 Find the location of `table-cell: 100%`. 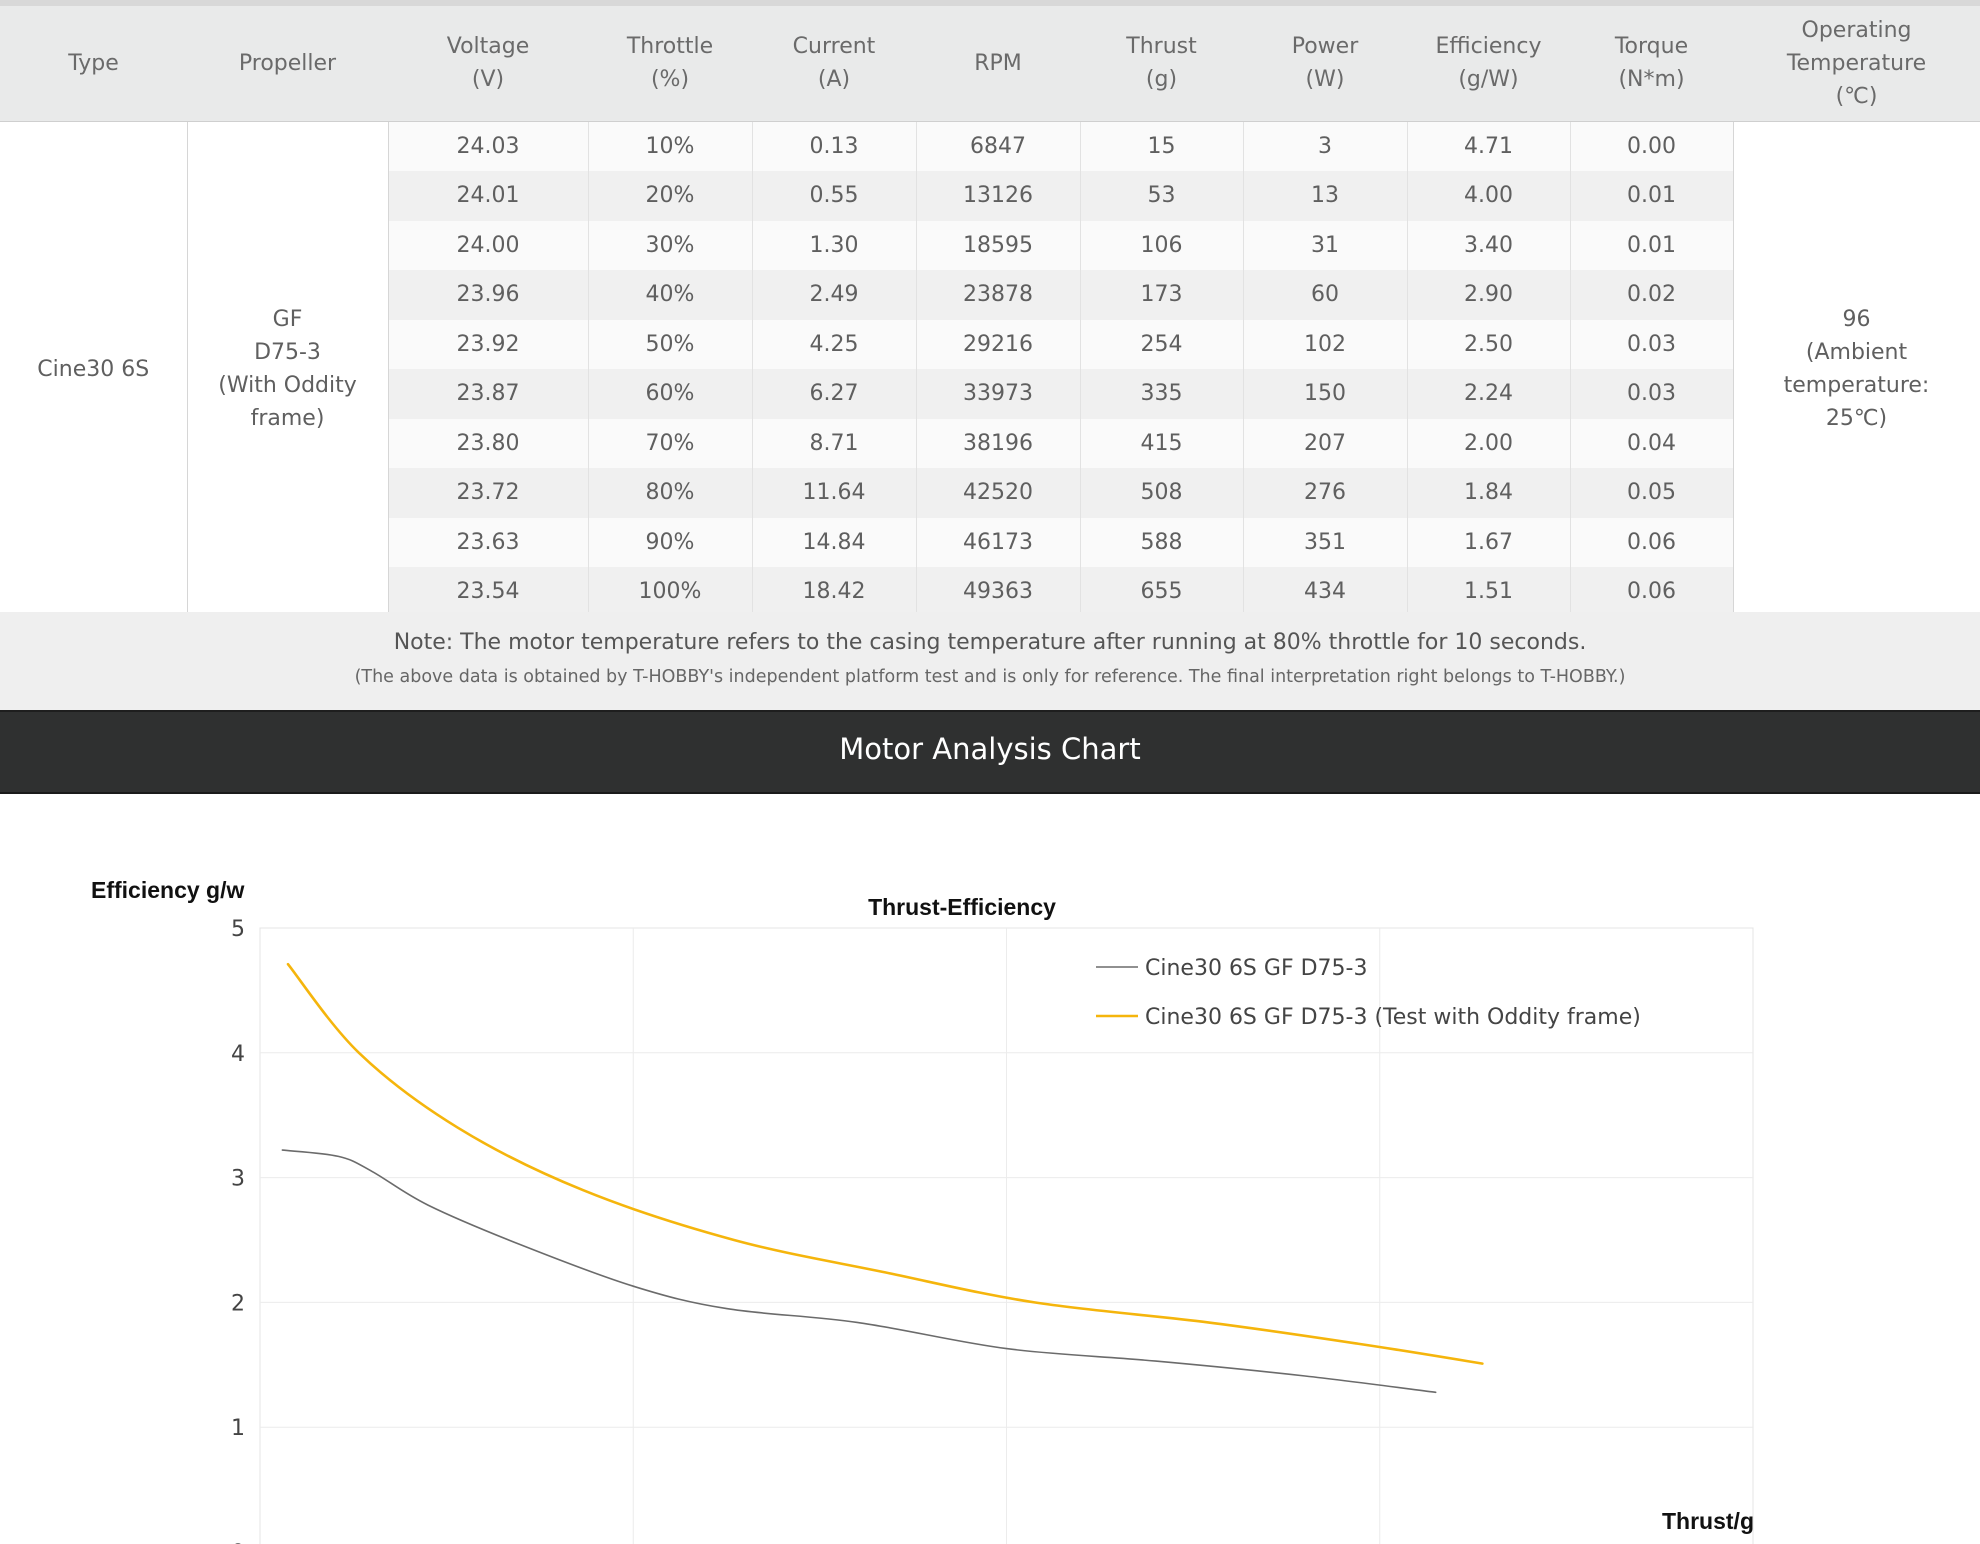

table-cell: 100% is located at coordinates (670, 592).